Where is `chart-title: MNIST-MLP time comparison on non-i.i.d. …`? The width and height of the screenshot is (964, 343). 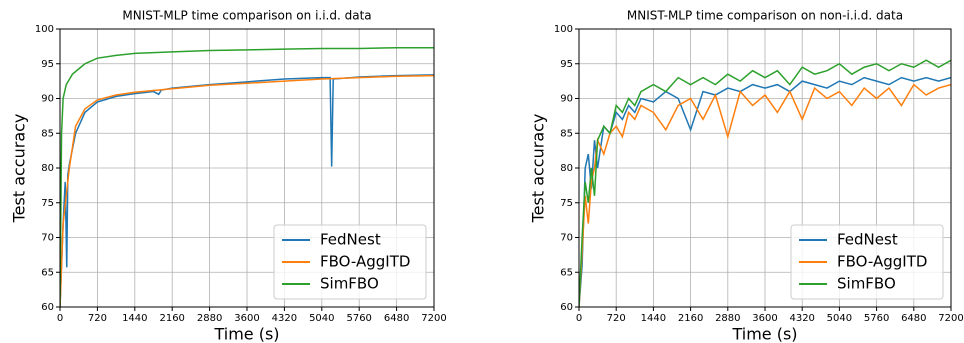 chart-title: MNIST-MLP time comparison on non-i.i.d. … is located at coordinates (765, 16).